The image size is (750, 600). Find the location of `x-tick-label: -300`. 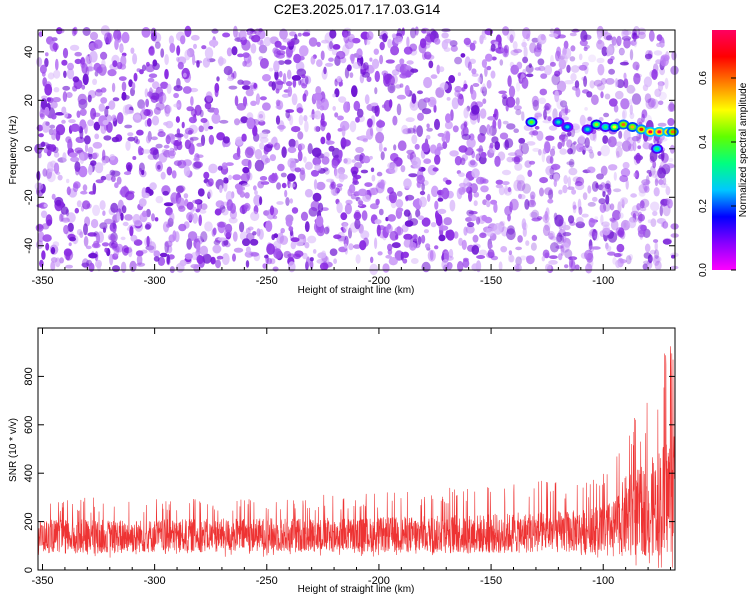

x-tick-label: -300 is located at coordinates (155, 281).